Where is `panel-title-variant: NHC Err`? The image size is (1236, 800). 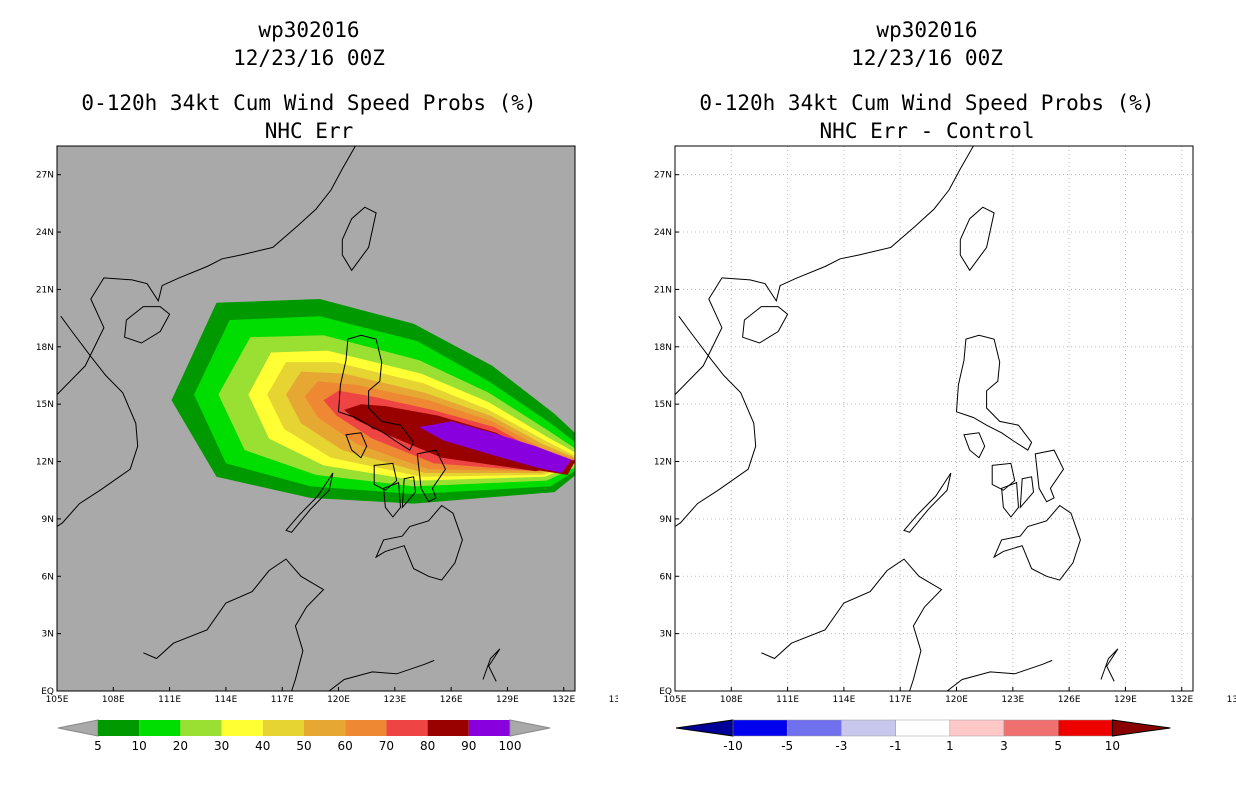 panel-title-variant: NHC Err is located at coordinates (309, 131).